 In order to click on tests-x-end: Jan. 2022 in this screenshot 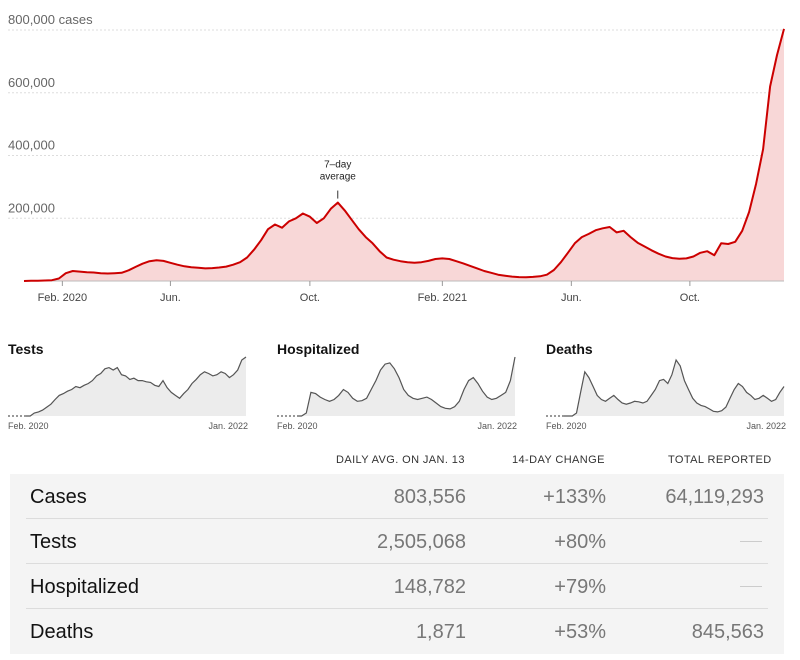, I will do `click(228, 426)`.